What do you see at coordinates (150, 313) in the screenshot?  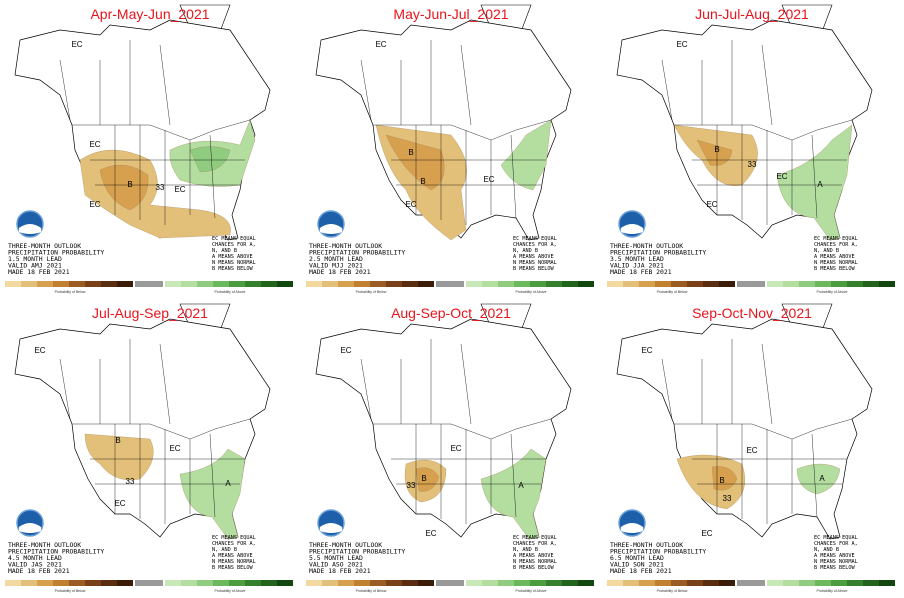 I see `panel-title: Jul-Aug-Sep_2021` at bounding box center [150, 313].